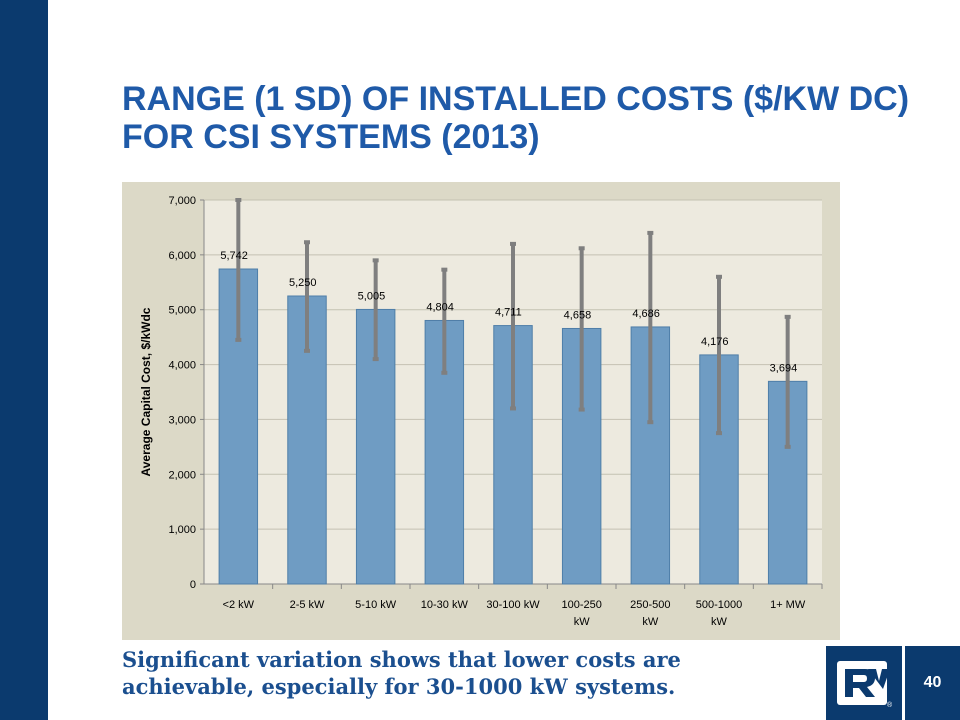 This screenshot has width=960, height=720. Describe the element at coordinates (193, 585) in the screenshot. I see `y-tick-label: 0` at that location.